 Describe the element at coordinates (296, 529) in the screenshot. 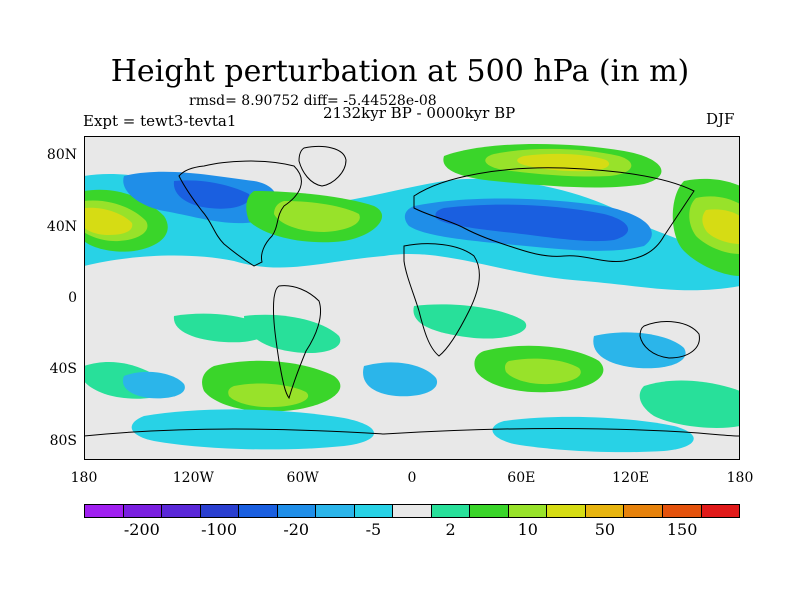

I see `colorbar-label: -20` at that location.